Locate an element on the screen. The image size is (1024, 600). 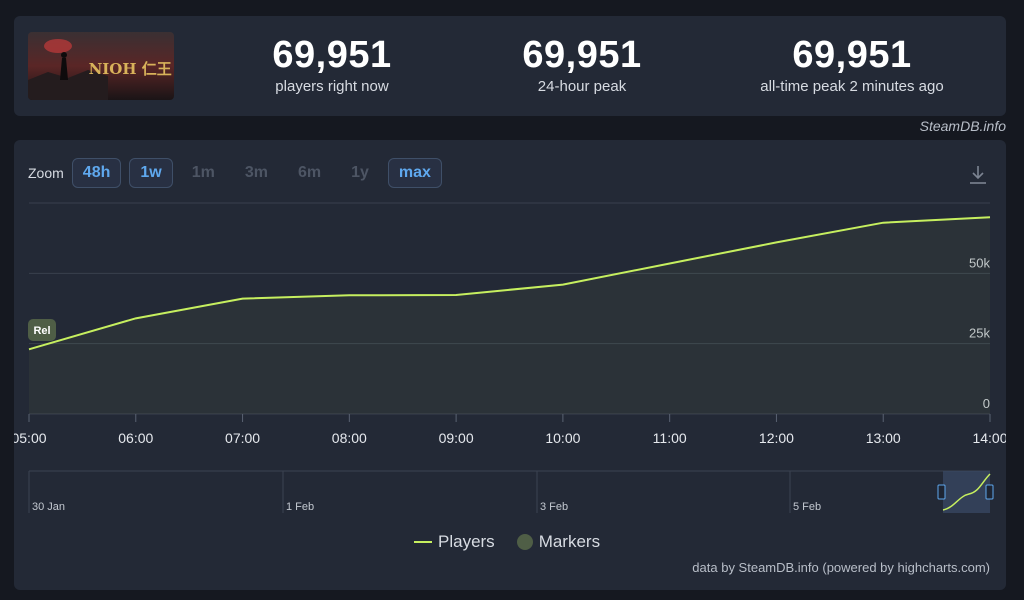
zoom-controls: Zoom 48h 1w 1m 3m 6m 1y max is located at coordinates (239, 173).